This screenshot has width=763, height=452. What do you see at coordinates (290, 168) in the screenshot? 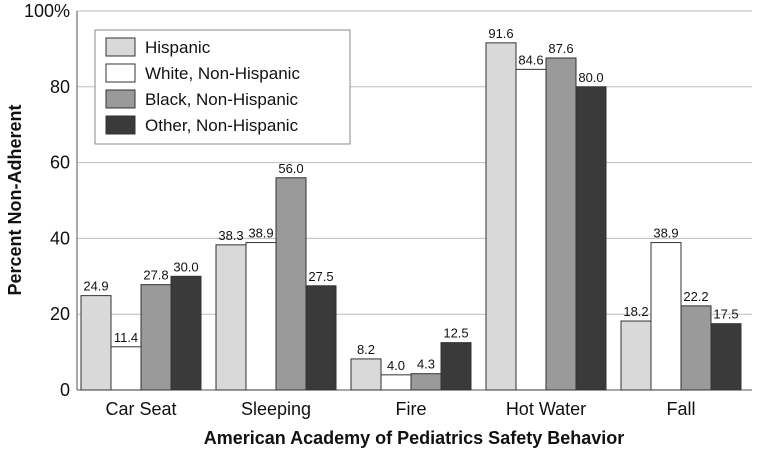
I see `bar-value-label: 56.0` at bounding box center [290, 168].